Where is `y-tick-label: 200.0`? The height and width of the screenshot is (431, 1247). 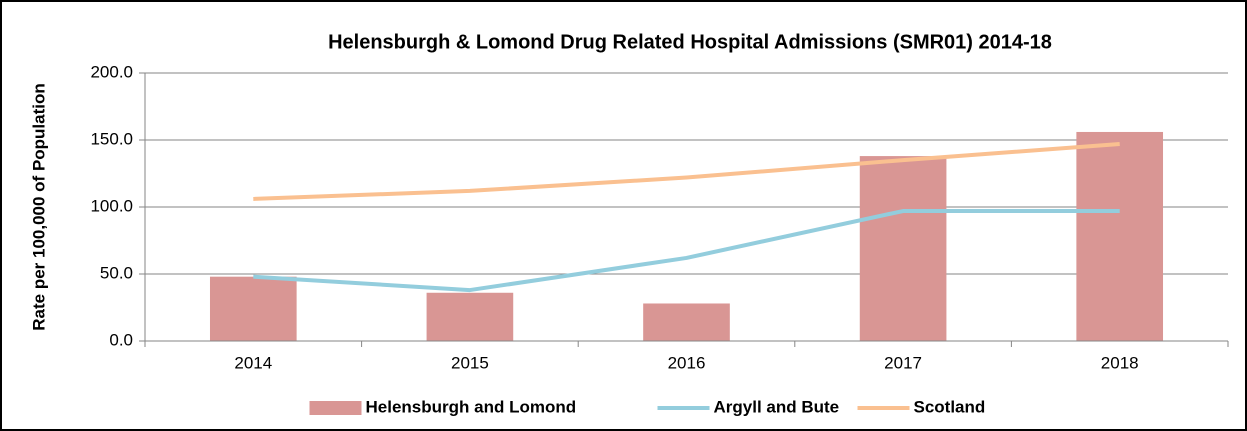
y-tick-label: 200.0 is located at coordinates (111, 71).